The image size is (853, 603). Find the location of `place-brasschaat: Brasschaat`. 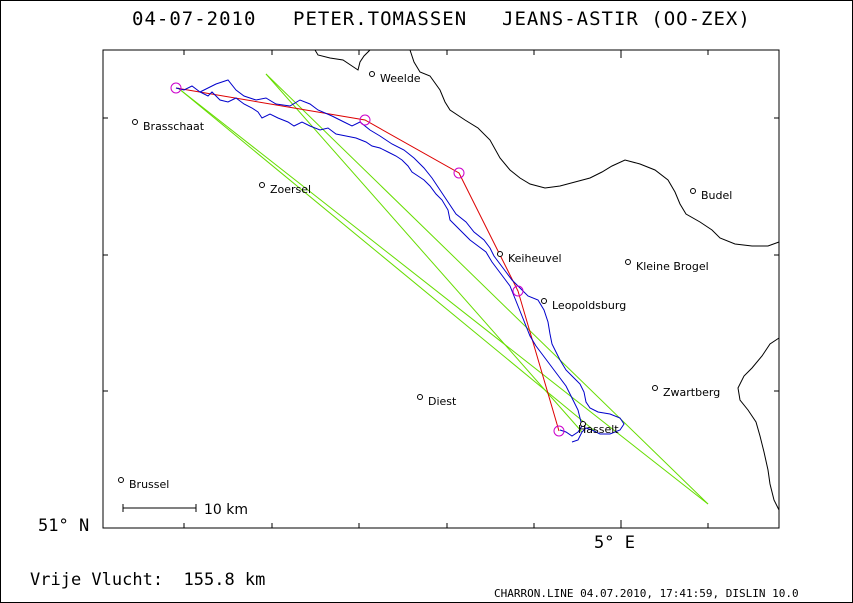

place-brasschaat: Brasschaat is located at coordinates (168, 126).